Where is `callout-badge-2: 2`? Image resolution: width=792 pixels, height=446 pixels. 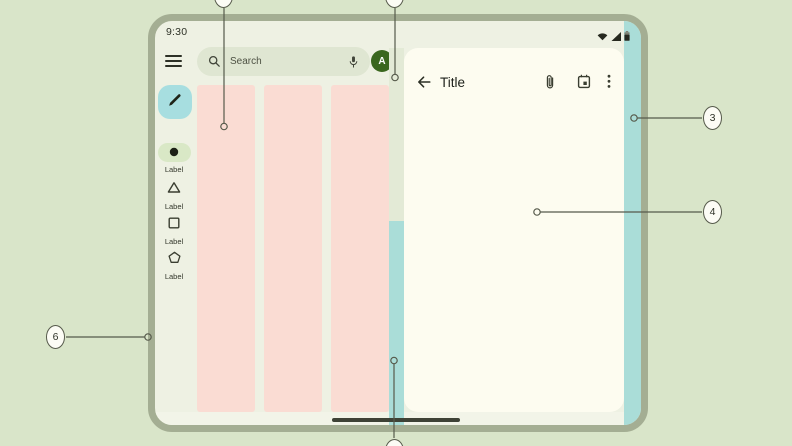 callout-badge-2: 2 is located at coordinates (394, 4).